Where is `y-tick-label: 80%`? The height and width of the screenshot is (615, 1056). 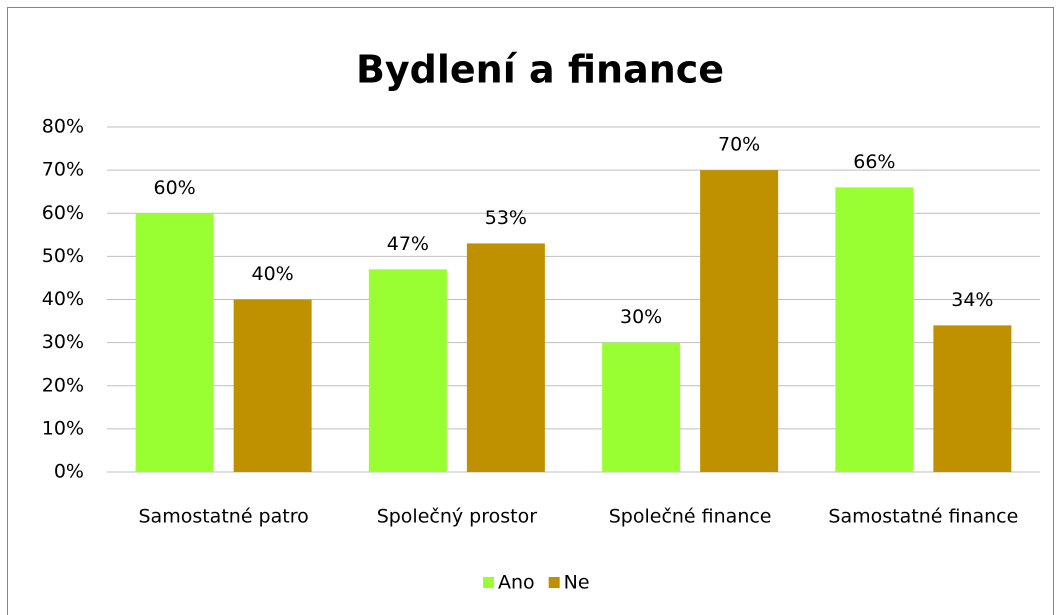
y-tick-label: 80% is located at coordinates (63, 127).